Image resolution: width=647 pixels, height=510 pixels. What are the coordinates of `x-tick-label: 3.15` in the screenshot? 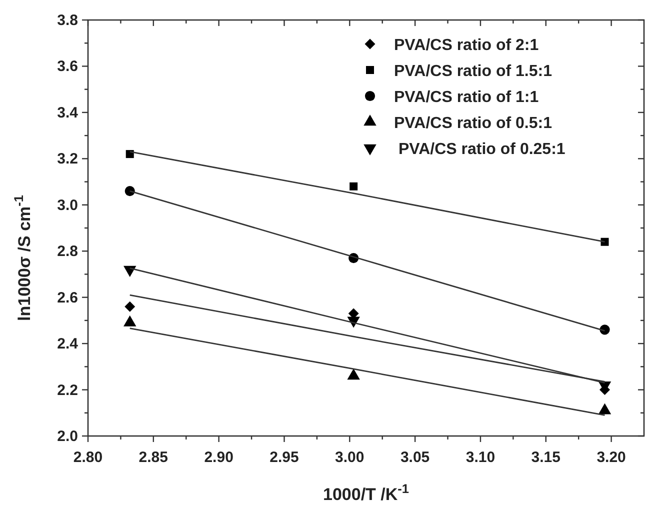 It's located at (545, 457).